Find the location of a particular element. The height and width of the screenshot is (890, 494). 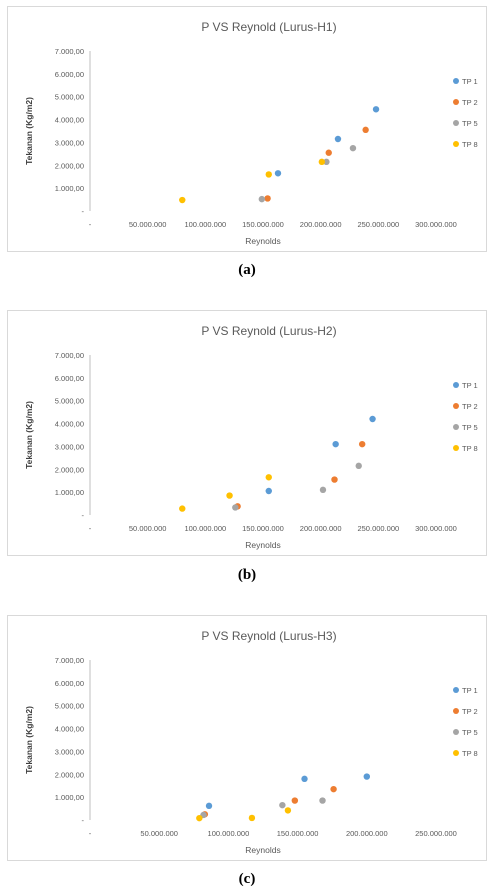

y-tick-label: 1.000,00 is located at coordinates (69, 188).